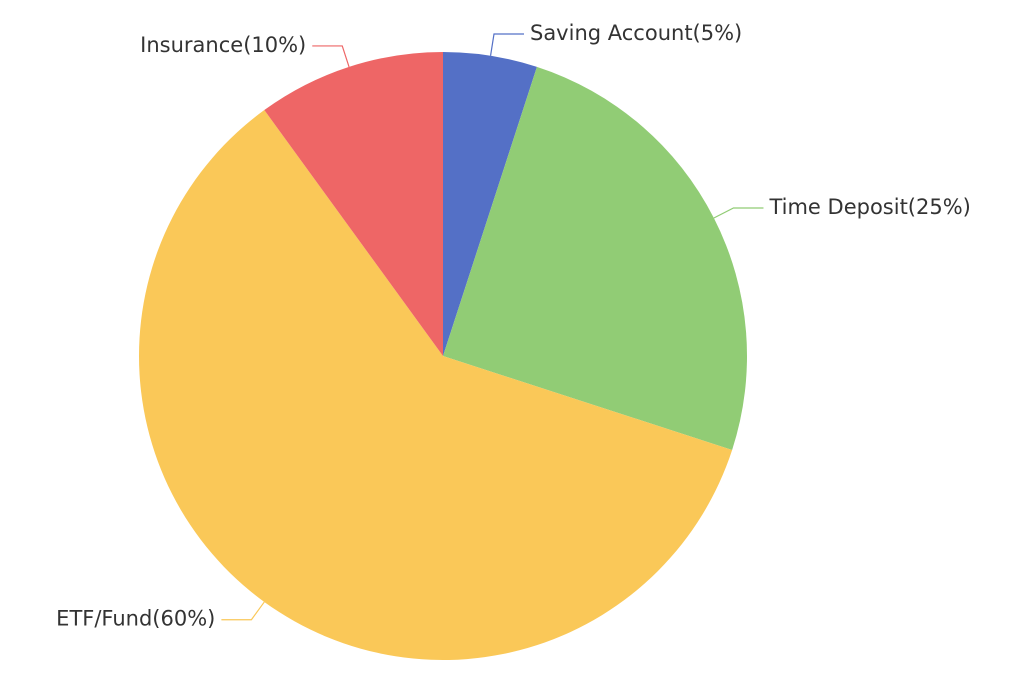 The image size is (1017, 686). I want to click on leader-line-time-deposit, so click(738, 213).